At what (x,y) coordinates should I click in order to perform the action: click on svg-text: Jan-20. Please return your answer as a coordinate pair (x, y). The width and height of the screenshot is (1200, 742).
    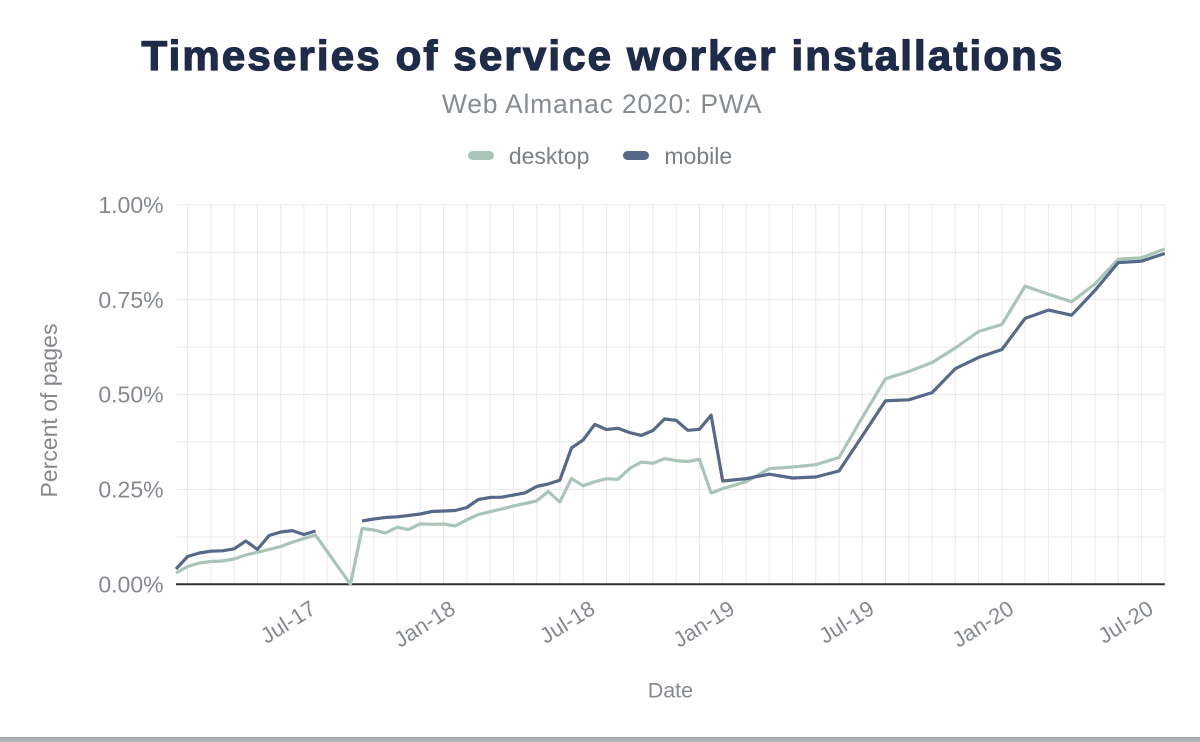
    Looking at the image, I should click on (983, 624).